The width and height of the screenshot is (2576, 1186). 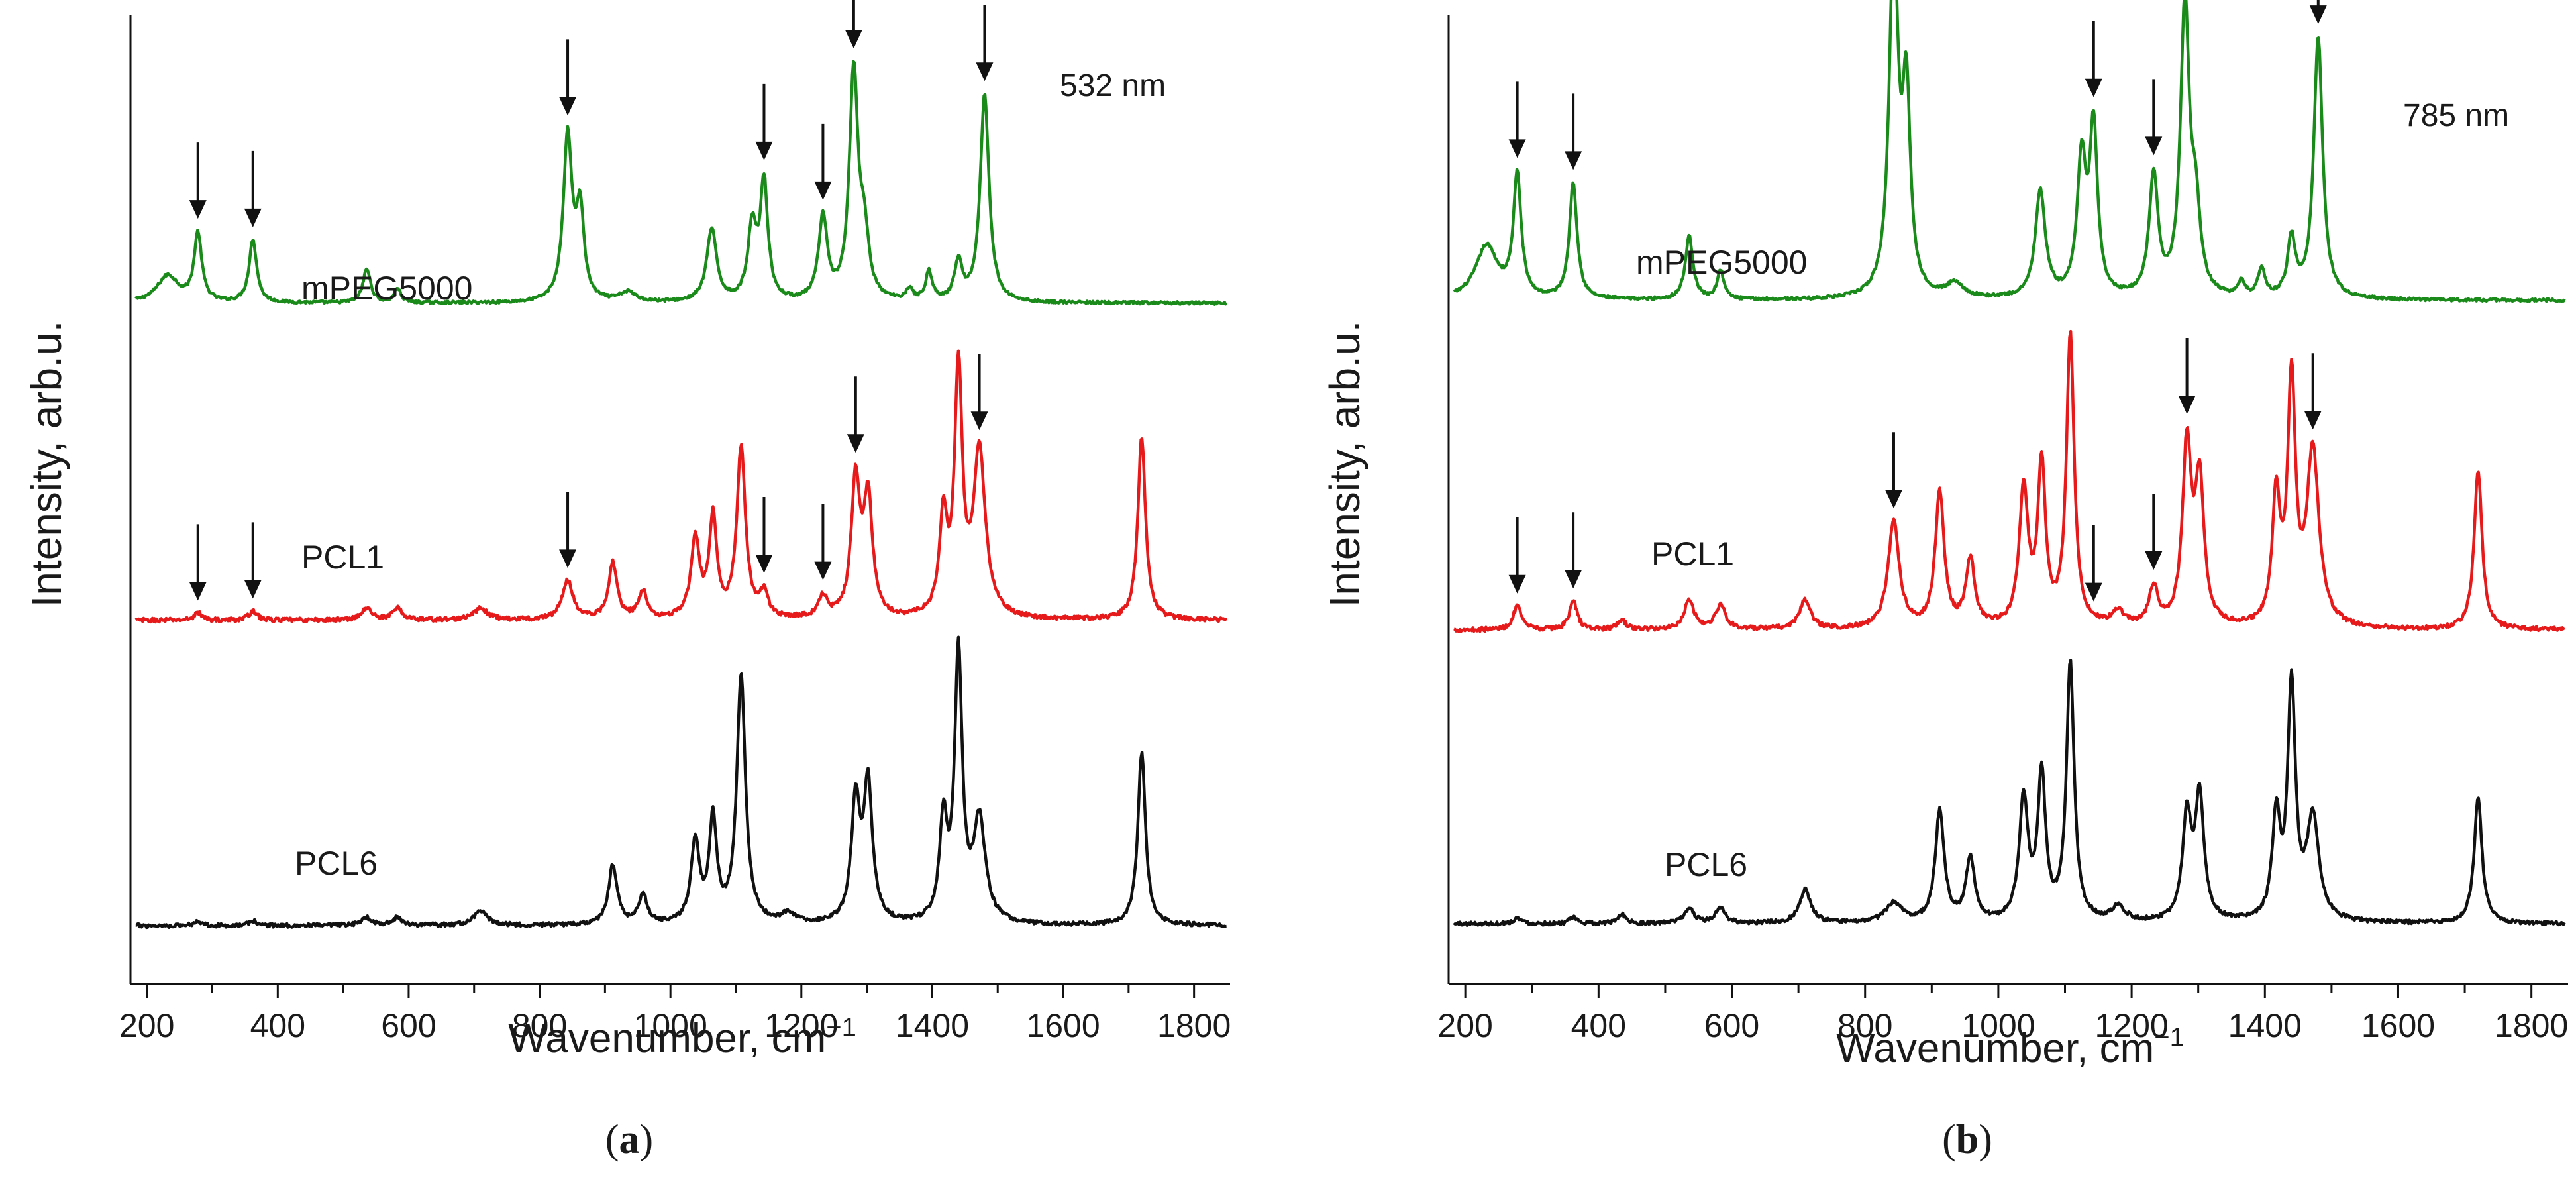 What do you see at coordinates (629, 1139) in the screenshot?
I see `panel-label: (a)` at bounding box center [629, 1139].